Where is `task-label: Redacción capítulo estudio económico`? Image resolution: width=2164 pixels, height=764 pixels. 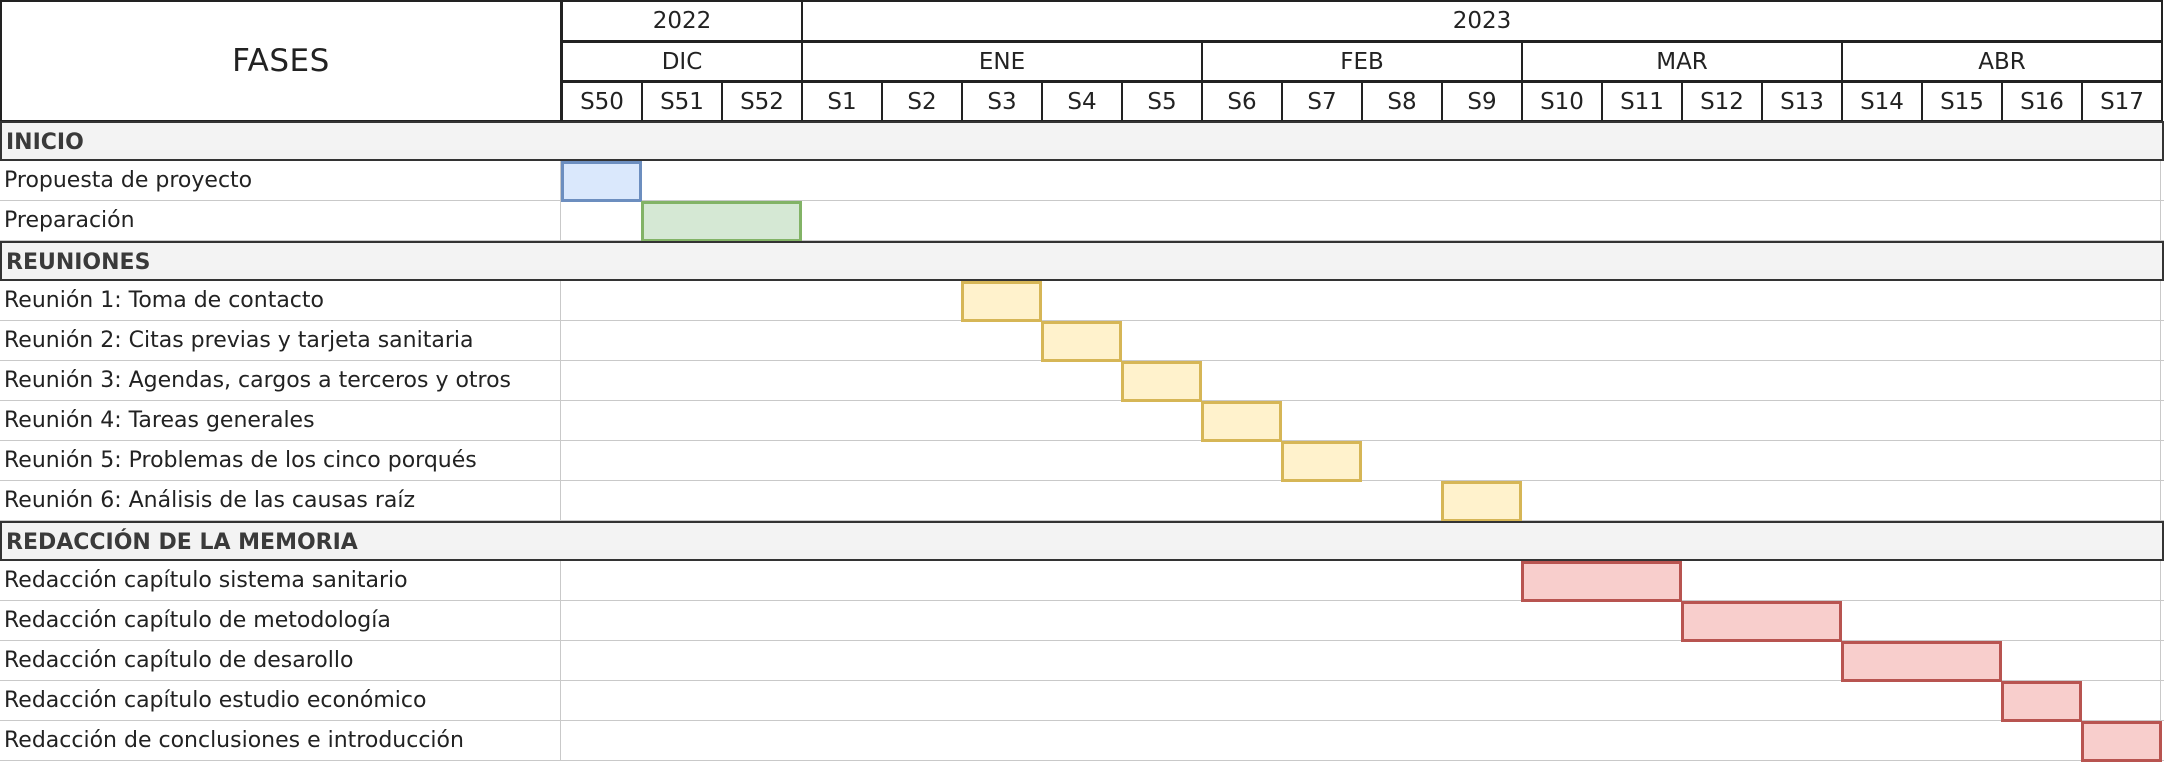
task-label: Redacción capítulo estudio económico is located at coordinates (215, 700).